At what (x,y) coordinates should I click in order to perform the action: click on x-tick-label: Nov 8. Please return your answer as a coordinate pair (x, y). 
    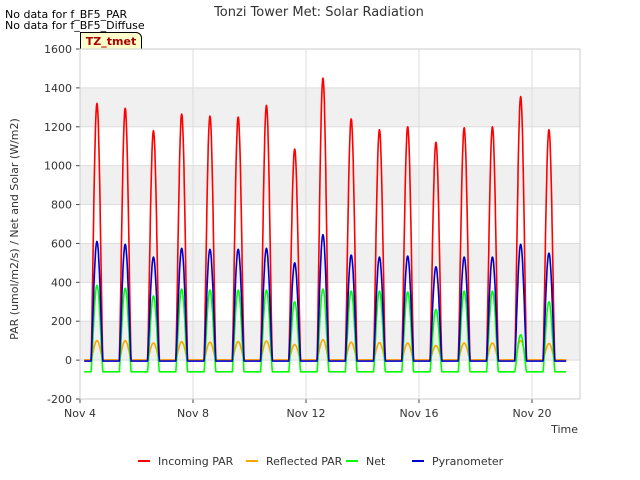
    Looking at the image, I should click on (193, 413).